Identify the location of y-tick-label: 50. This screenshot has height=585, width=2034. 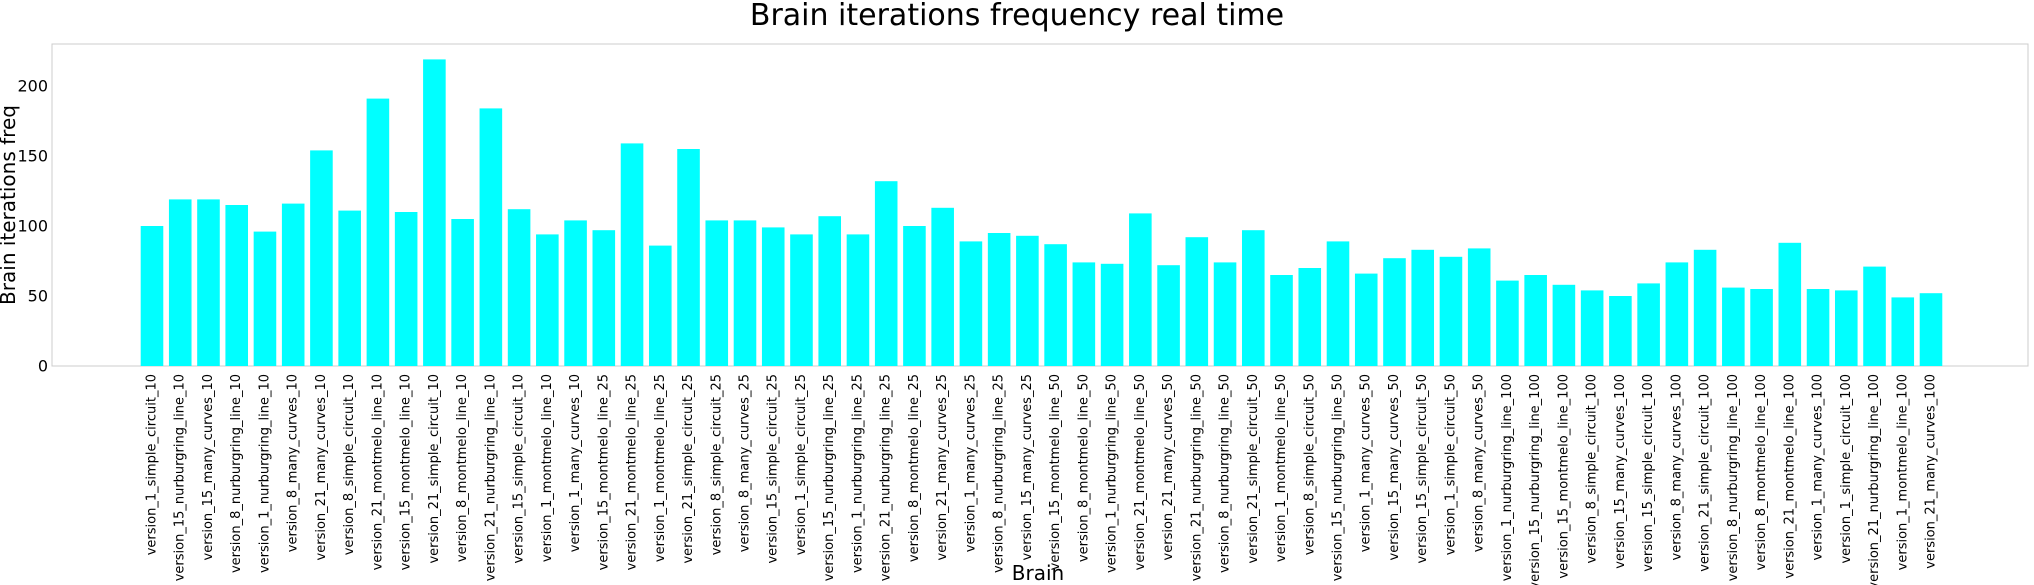
(38, 296).